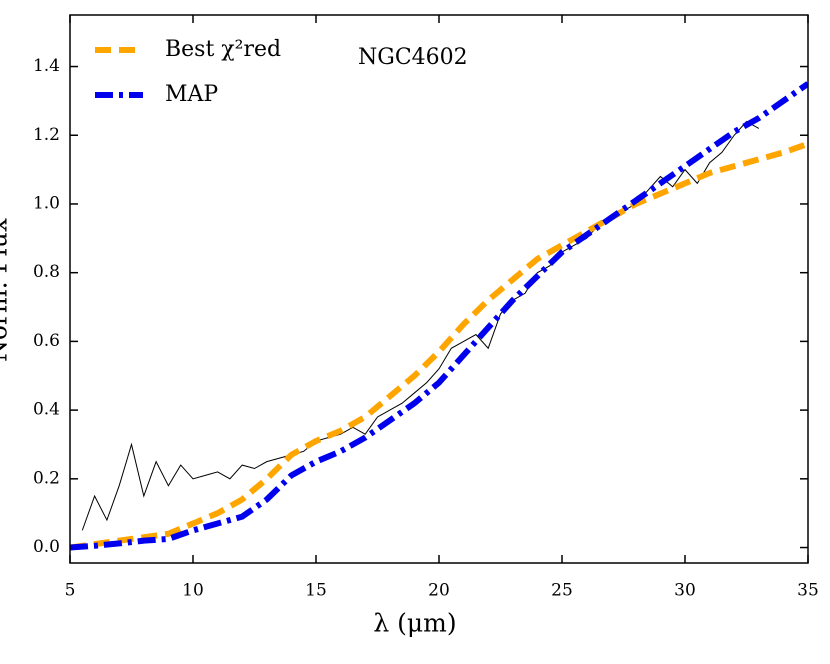 Image resolution: width=830 pixels, height=664 pixels. I want to click on y-tick-label: 0.6, so click(46, 341).